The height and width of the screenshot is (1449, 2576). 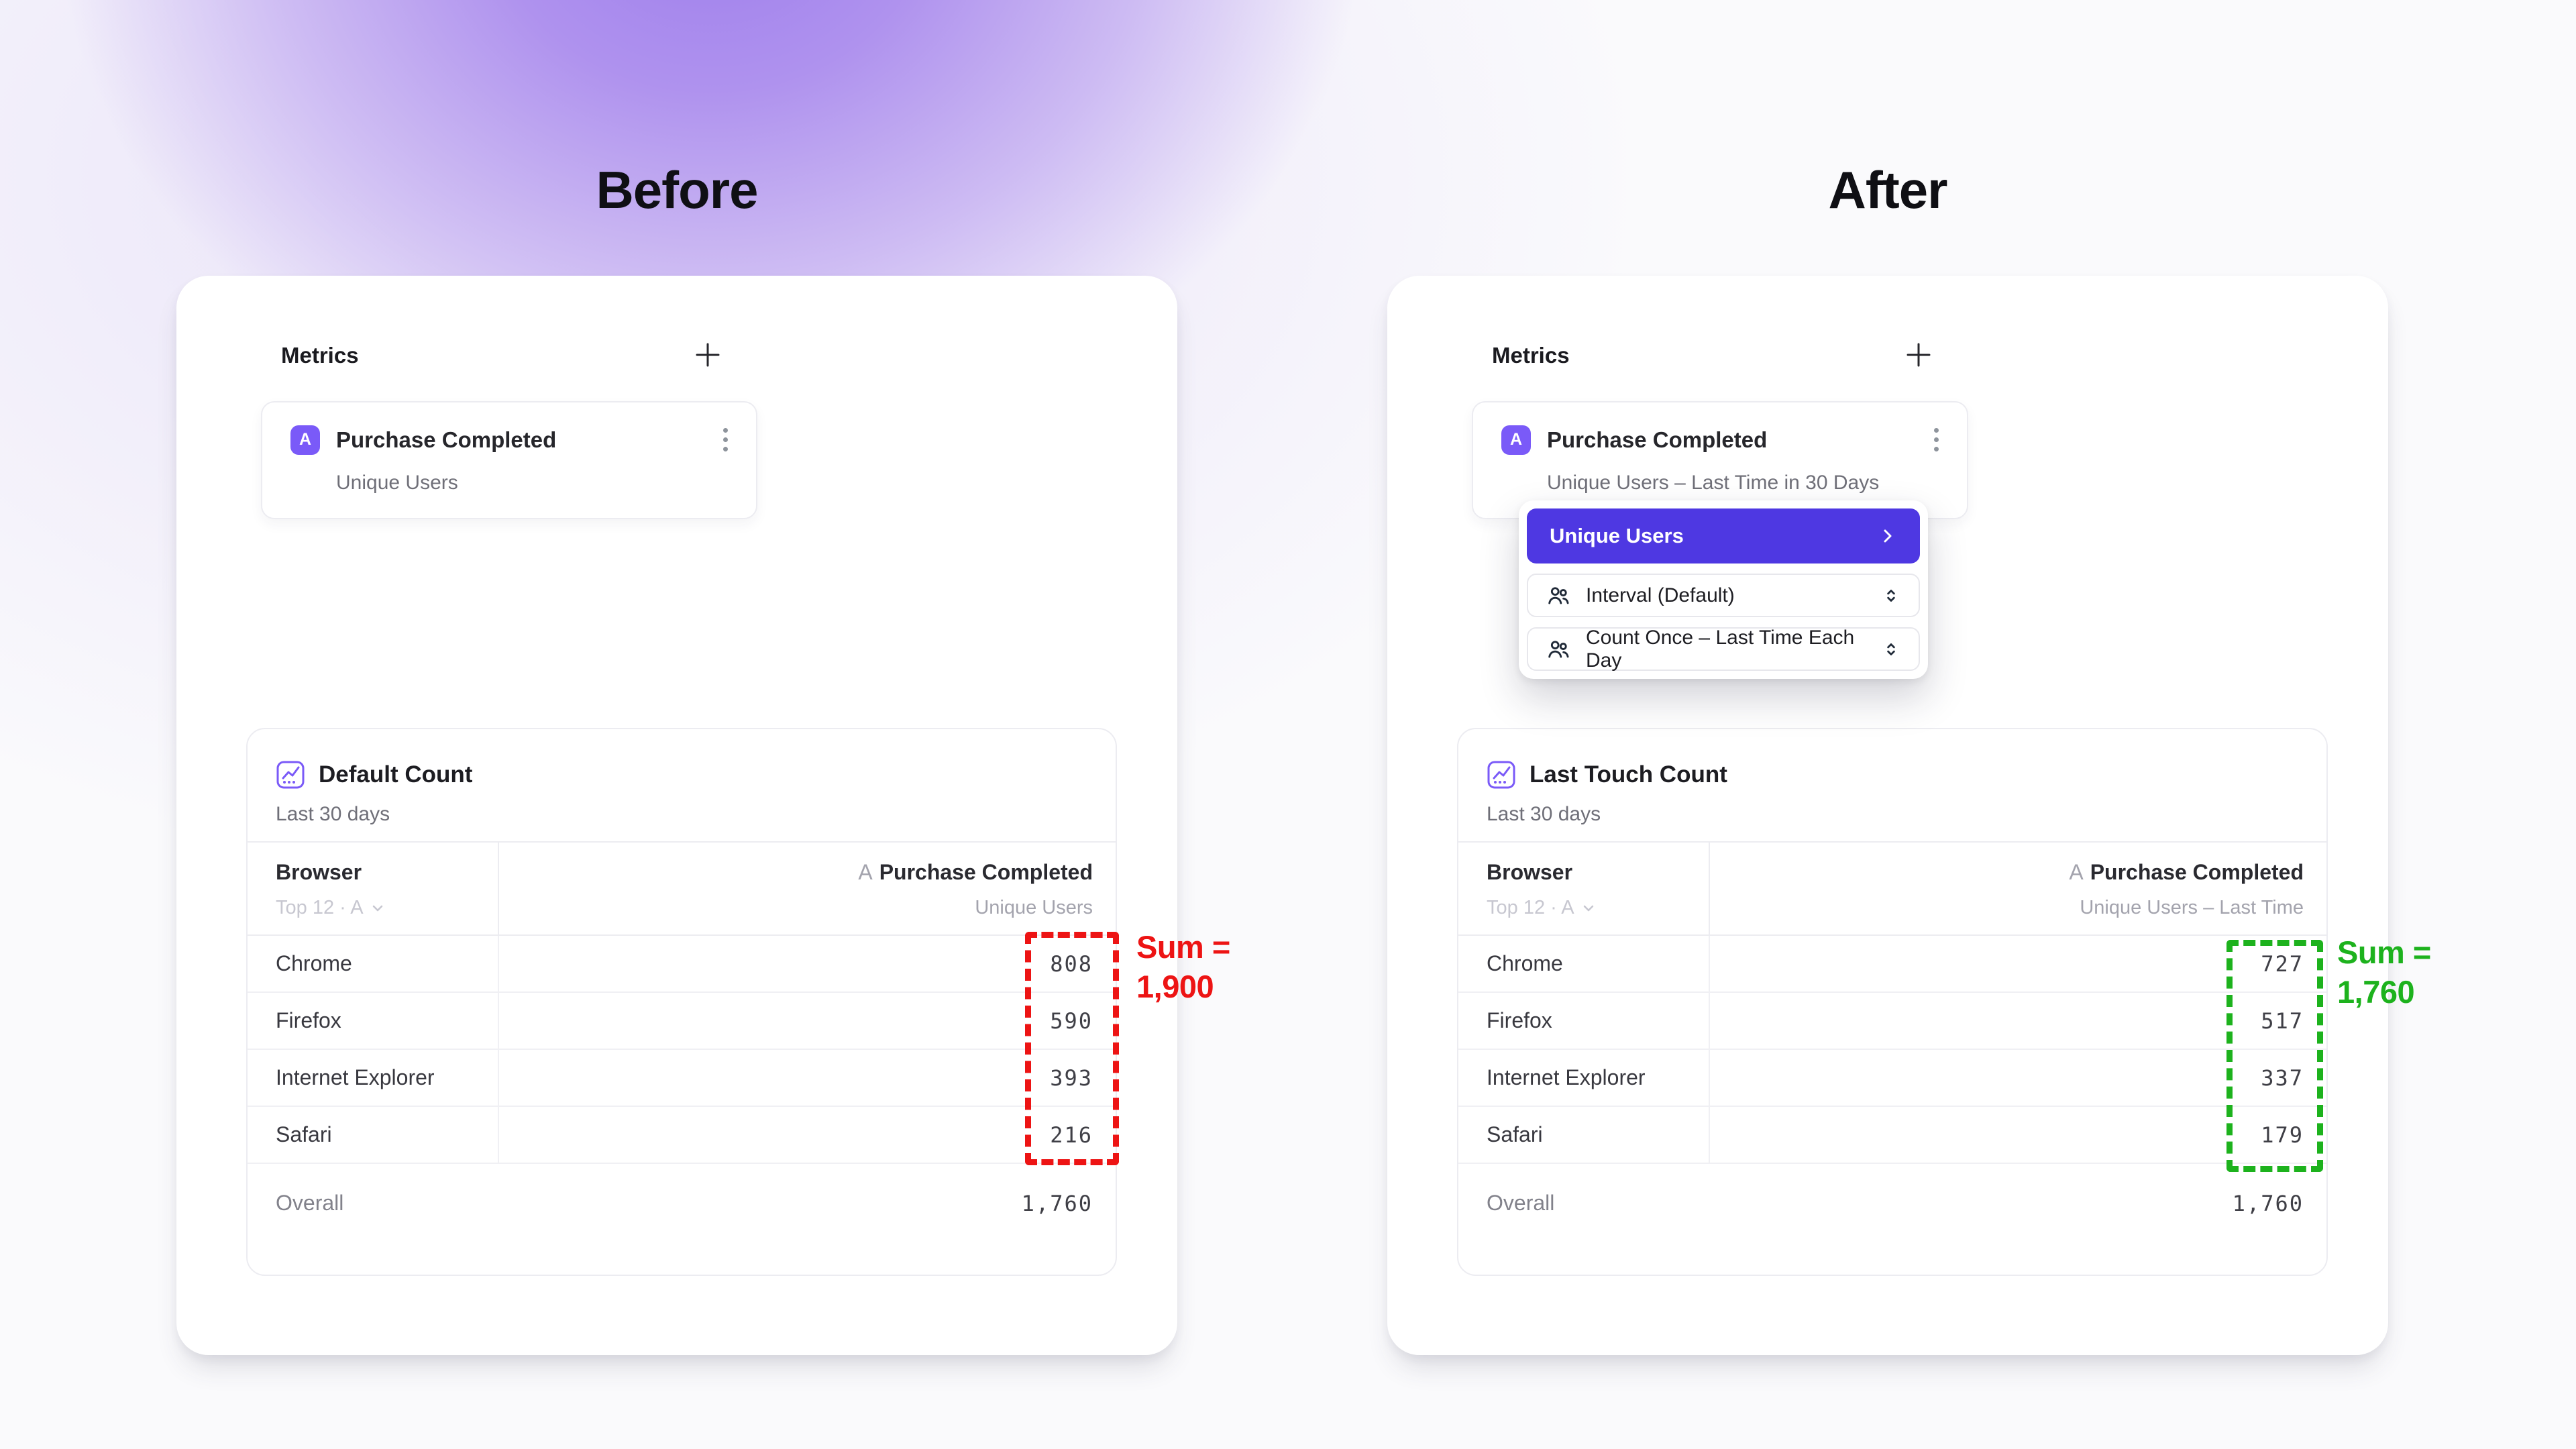 I want to click on table-row: Chrome 808, so click(x=682, y=964).